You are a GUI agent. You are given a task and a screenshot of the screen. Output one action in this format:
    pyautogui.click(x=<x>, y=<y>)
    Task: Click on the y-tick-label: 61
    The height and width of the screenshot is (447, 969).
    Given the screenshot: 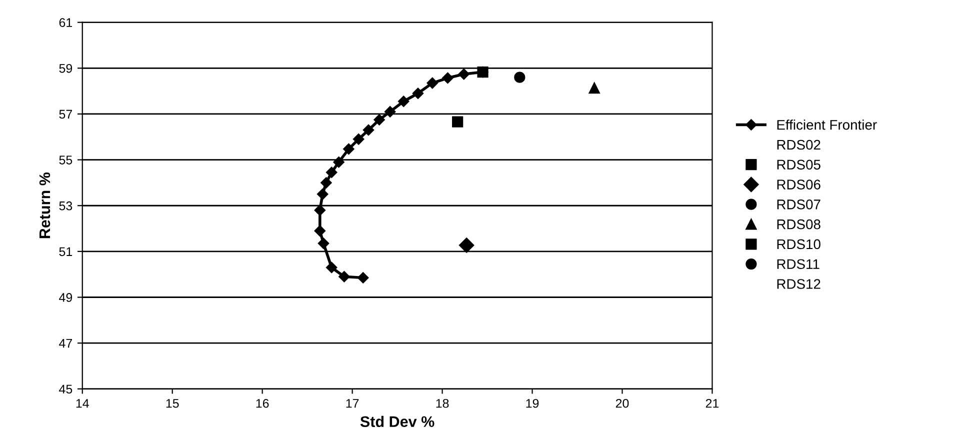 What is the action you would take?
    pyautogui.click(x=65, y=22)
    